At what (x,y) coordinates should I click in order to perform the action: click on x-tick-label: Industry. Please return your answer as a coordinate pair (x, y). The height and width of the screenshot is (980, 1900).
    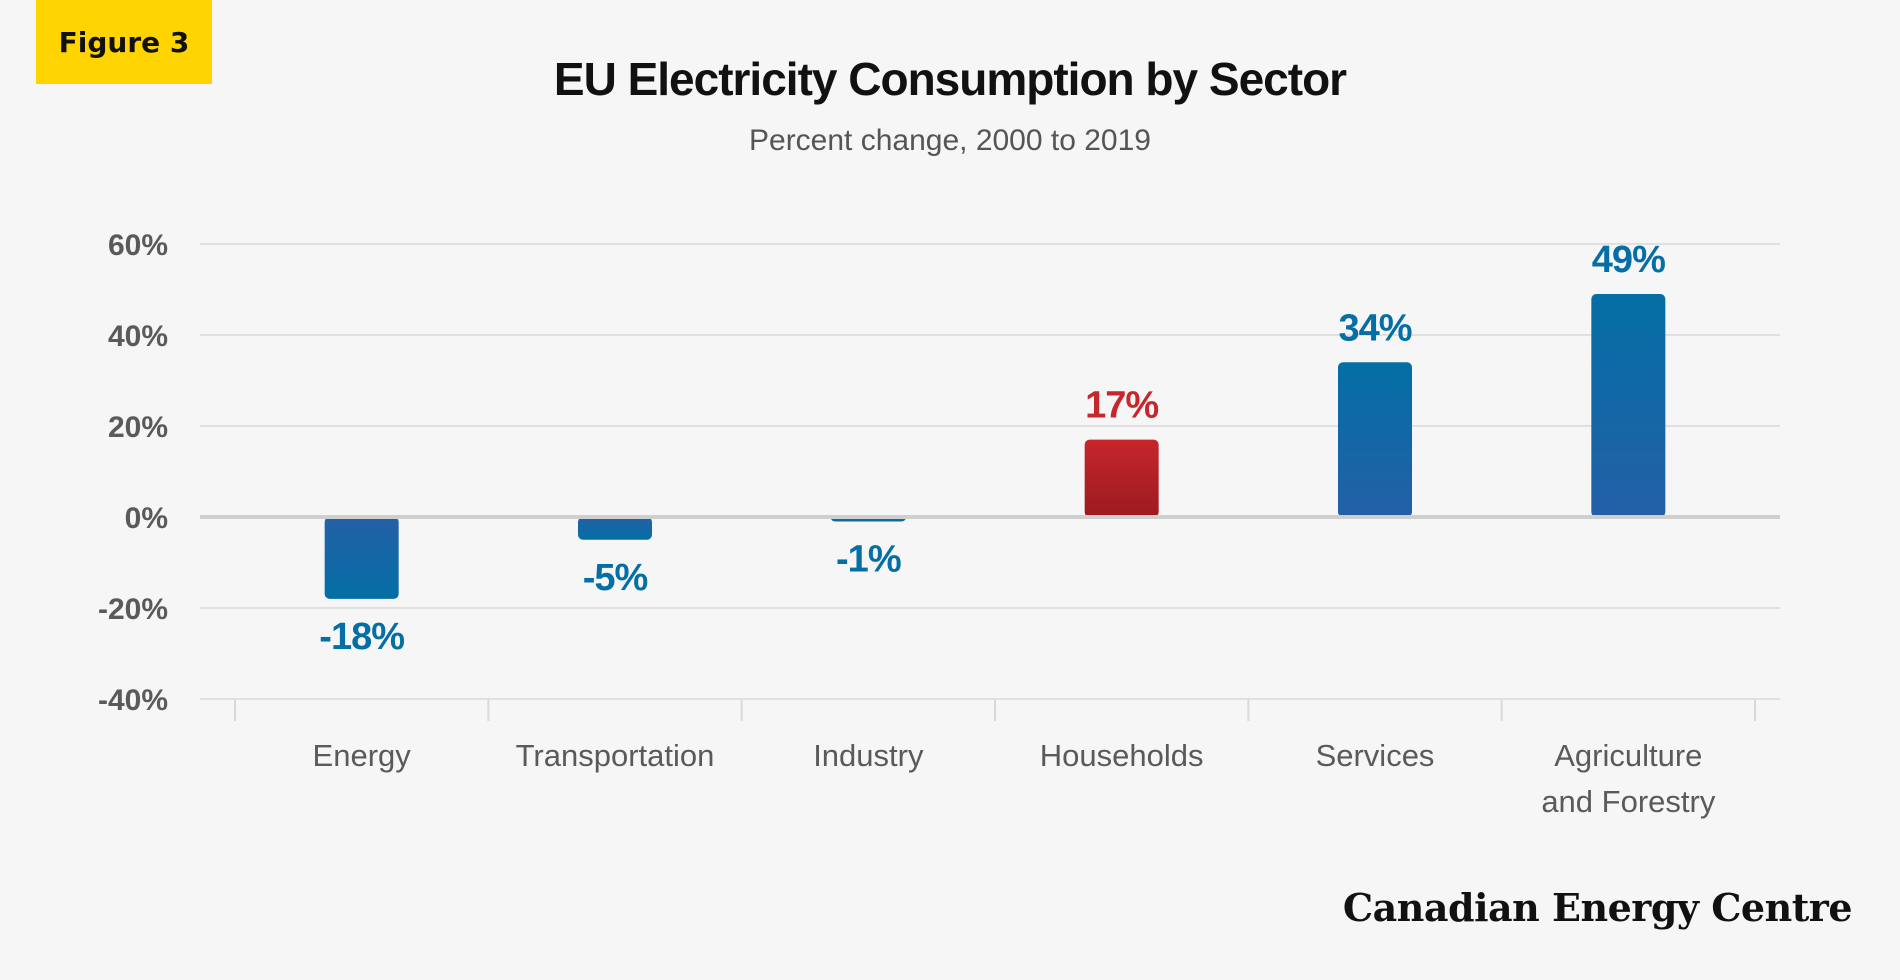
    Looking at the image, I should click on (868, 755).